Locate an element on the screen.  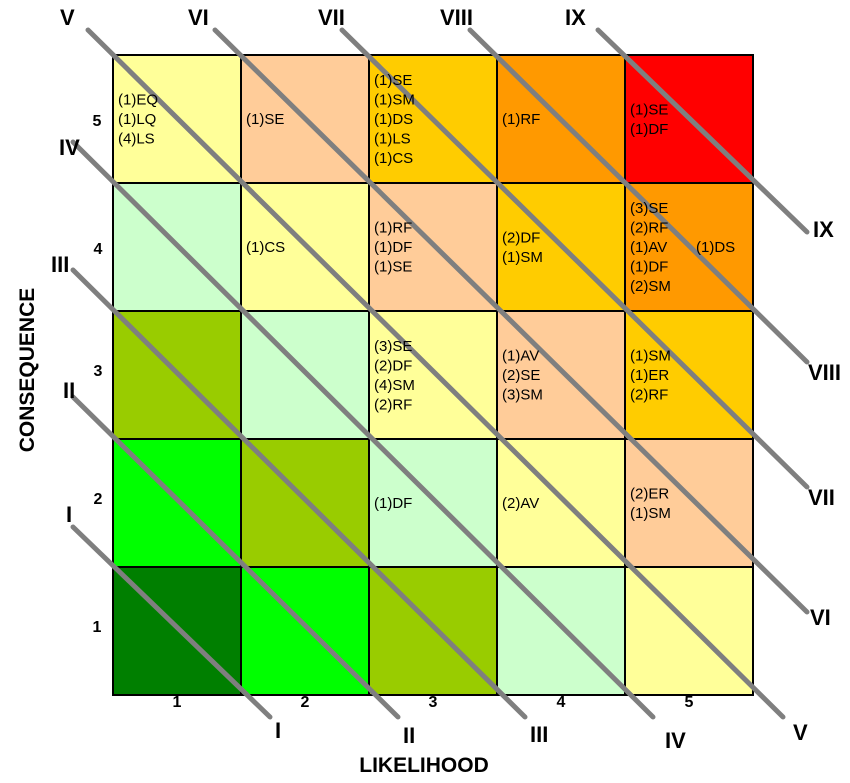
band-line-ix is located at coordinates (702, 131).